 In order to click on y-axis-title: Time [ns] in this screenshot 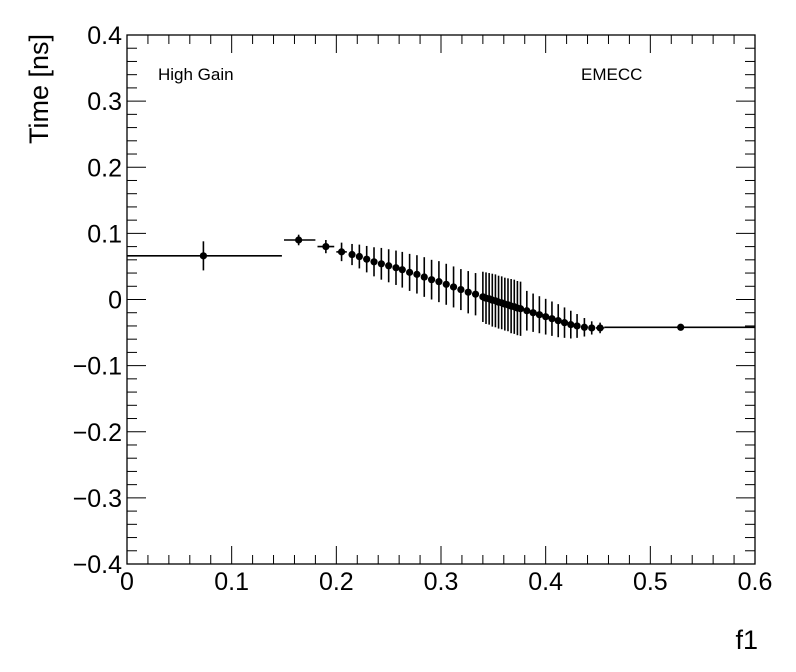, I will do `click(39, 89)`.